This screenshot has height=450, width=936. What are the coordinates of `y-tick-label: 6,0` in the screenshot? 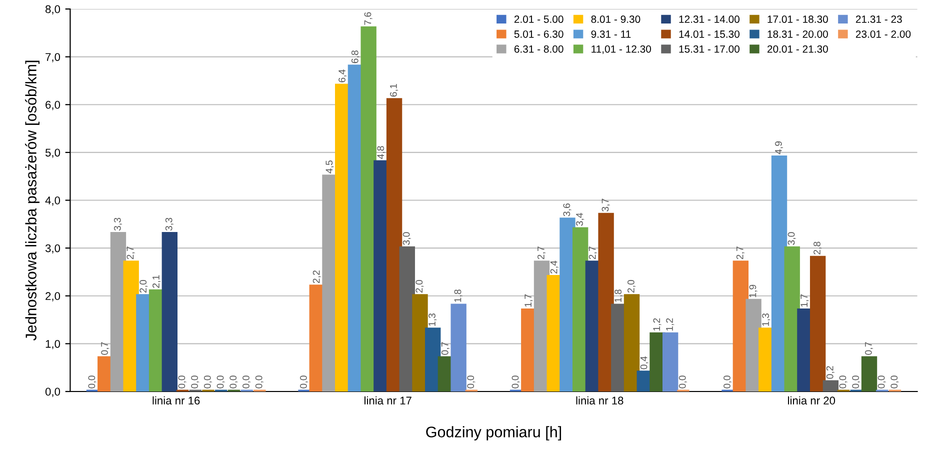 It's located at (53, 105).